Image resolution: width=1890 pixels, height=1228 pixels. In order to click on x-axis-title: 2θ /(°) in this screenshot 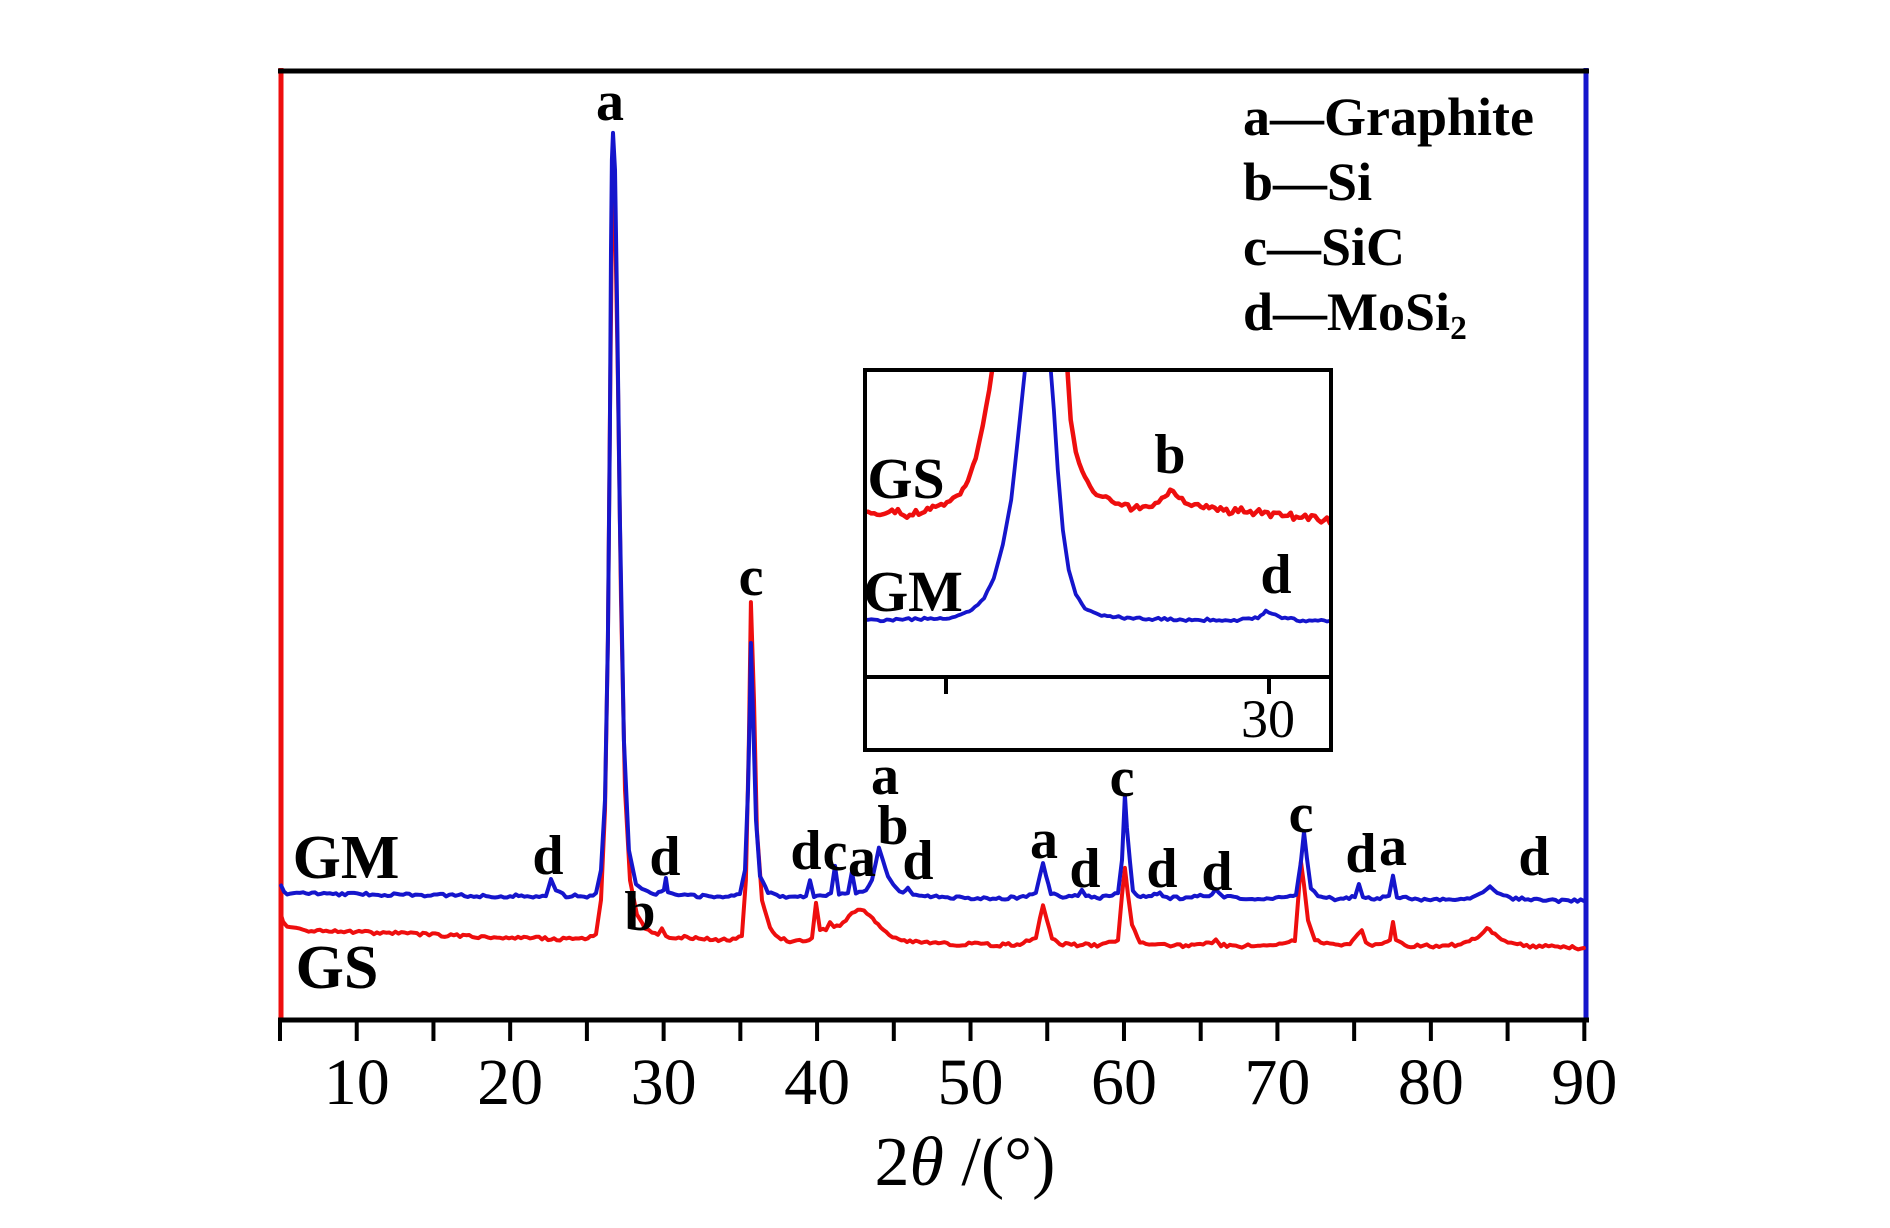, I will do `click(965, 1163)`.